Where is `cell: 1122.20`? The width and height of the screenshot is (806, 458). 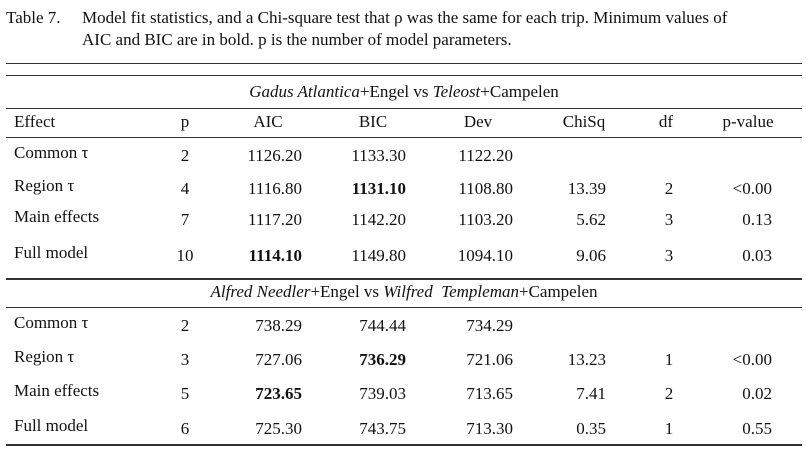 cell: 1122.20 is located at coordinates (485, 155).